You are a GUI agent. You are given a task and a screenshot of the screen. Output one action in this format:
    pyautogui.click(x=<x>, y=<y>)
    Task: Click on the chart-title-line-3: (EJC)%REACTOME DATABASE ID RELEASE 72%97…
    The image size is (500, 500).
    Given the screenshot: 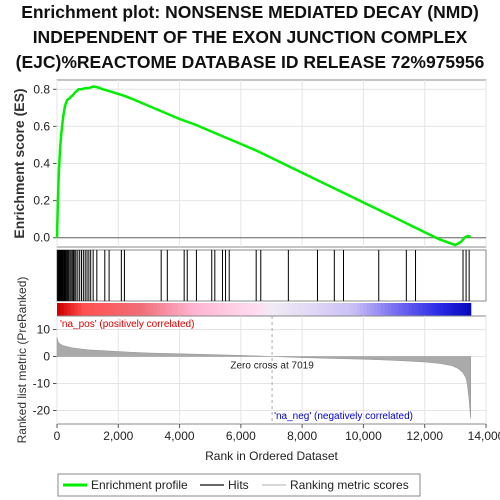 What is the action you would take?
    pyautogui.click(x=250, y=62)
    